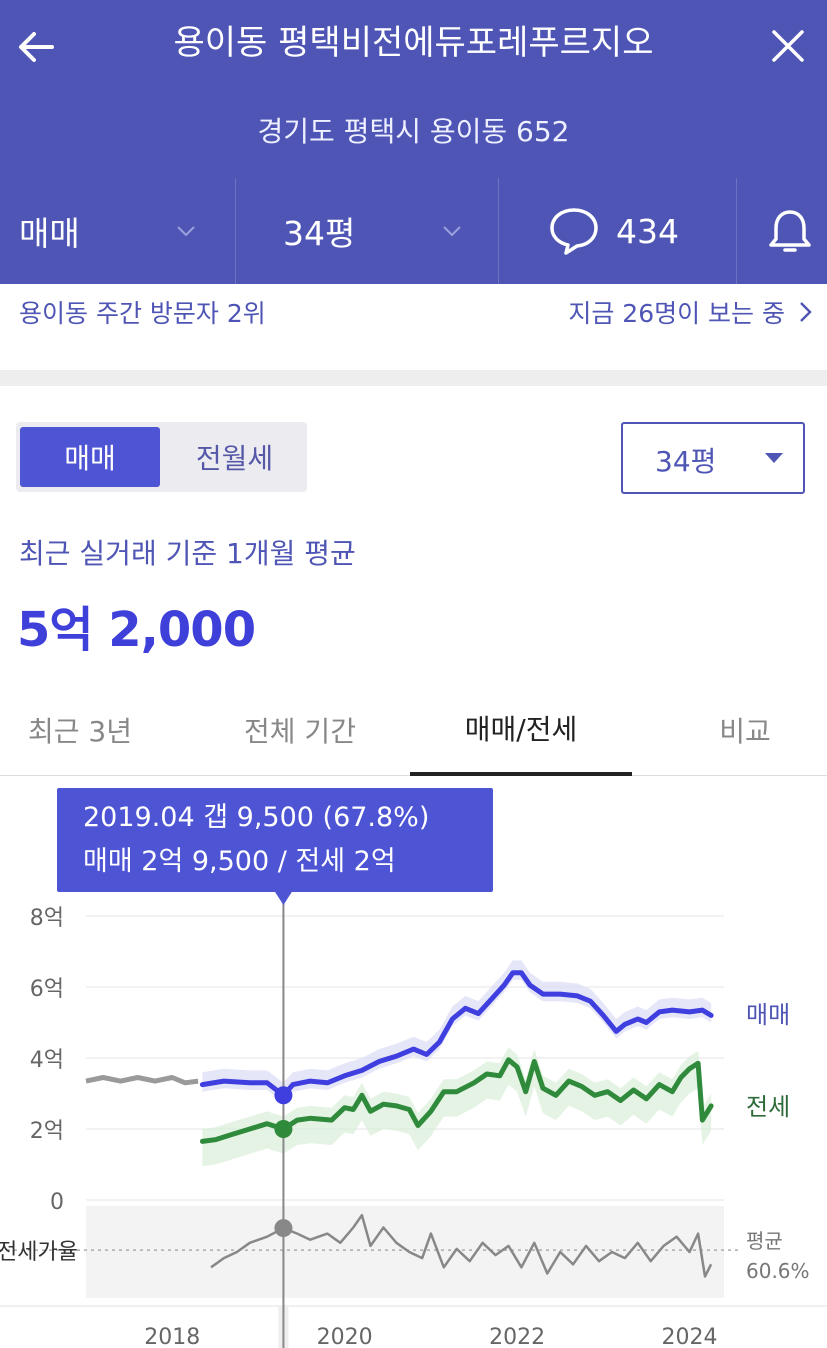 This screenshot has height=1348, width=827. What do you see at coordinates (768, 1107) in the screenshot?
I see `jeonse-series-label: 전세` at bounding box center [768, 1107].